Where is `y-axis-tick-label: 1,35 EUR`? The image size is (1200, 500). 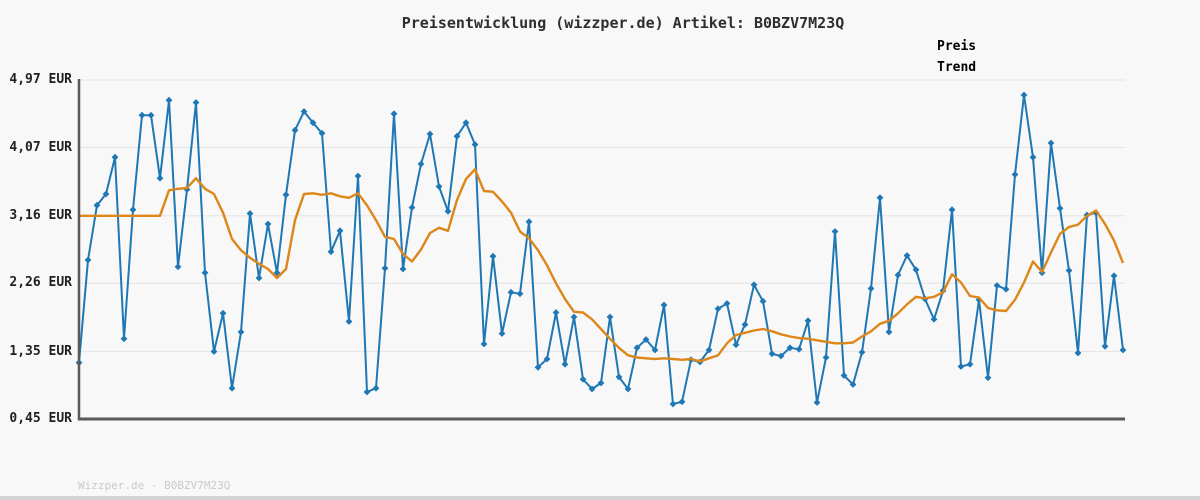 y-axis-tick-label: 1,35 EUR is located at coordinates (40, 351).